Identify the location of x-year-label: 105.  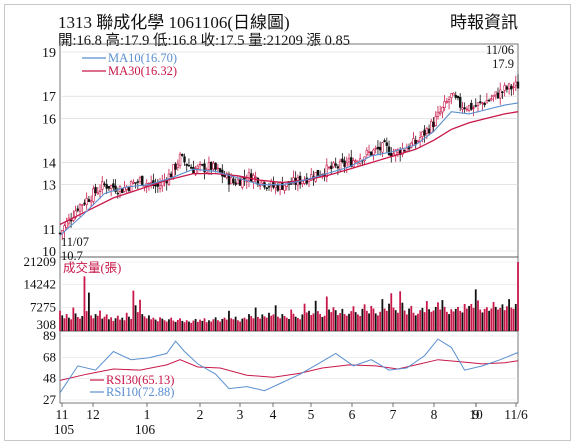
(64, 429).